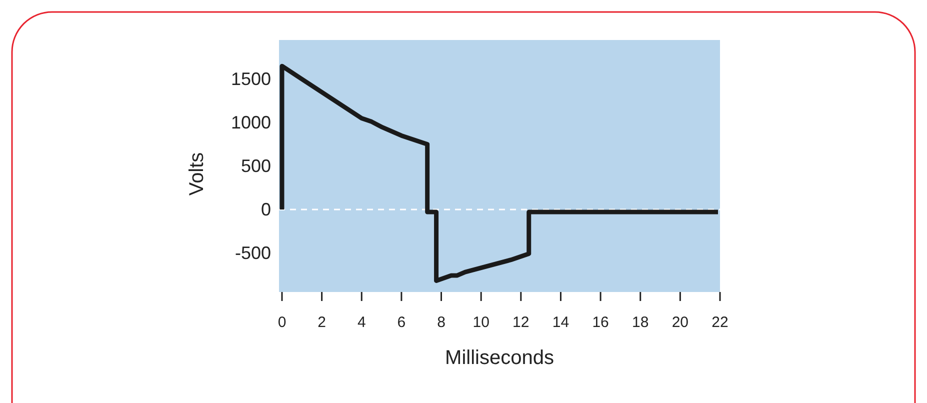 The height and width of the screenshot is (403, 927). What do you see at coordinates (255, 166) in the screenshot?
I see `y-tick-label: 500` at bounding box center [255, 166].